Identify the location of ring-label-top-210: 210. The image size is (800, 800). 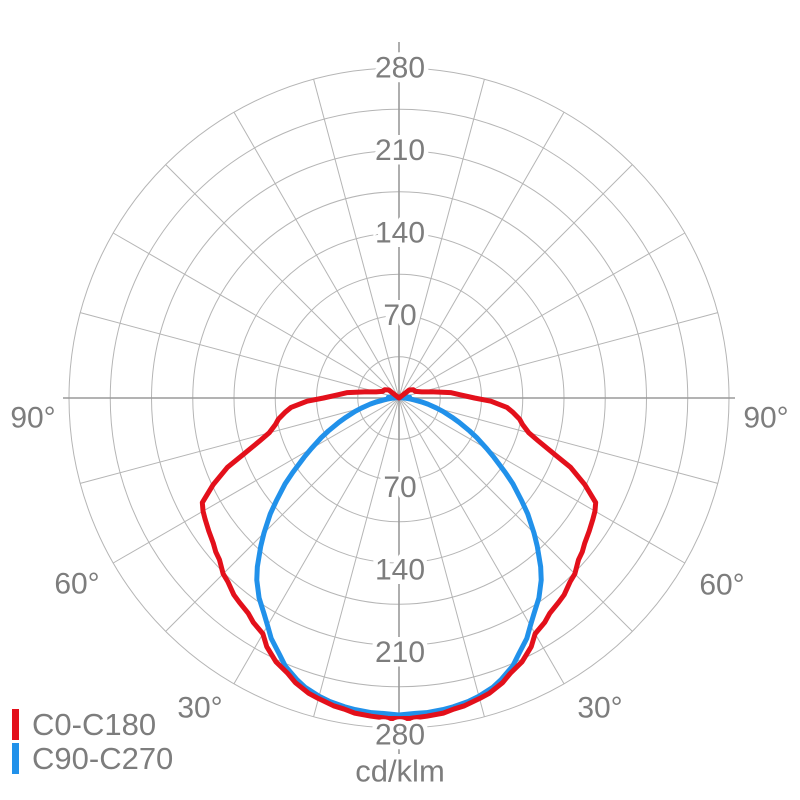
(400, 150).